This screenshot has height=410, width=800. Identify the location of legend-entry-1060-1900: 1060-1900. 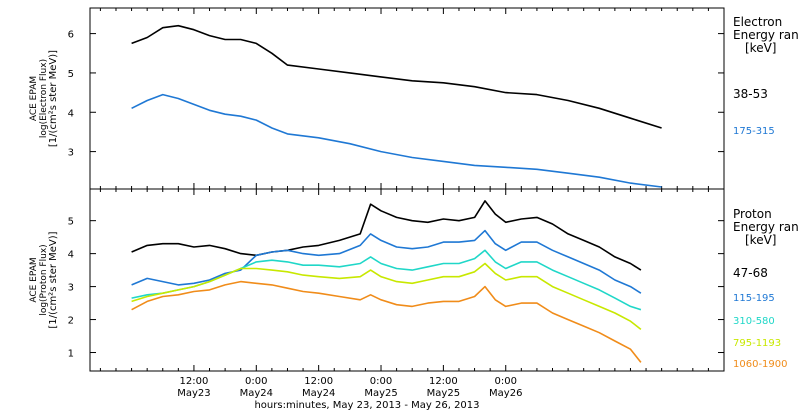
(760, 364).